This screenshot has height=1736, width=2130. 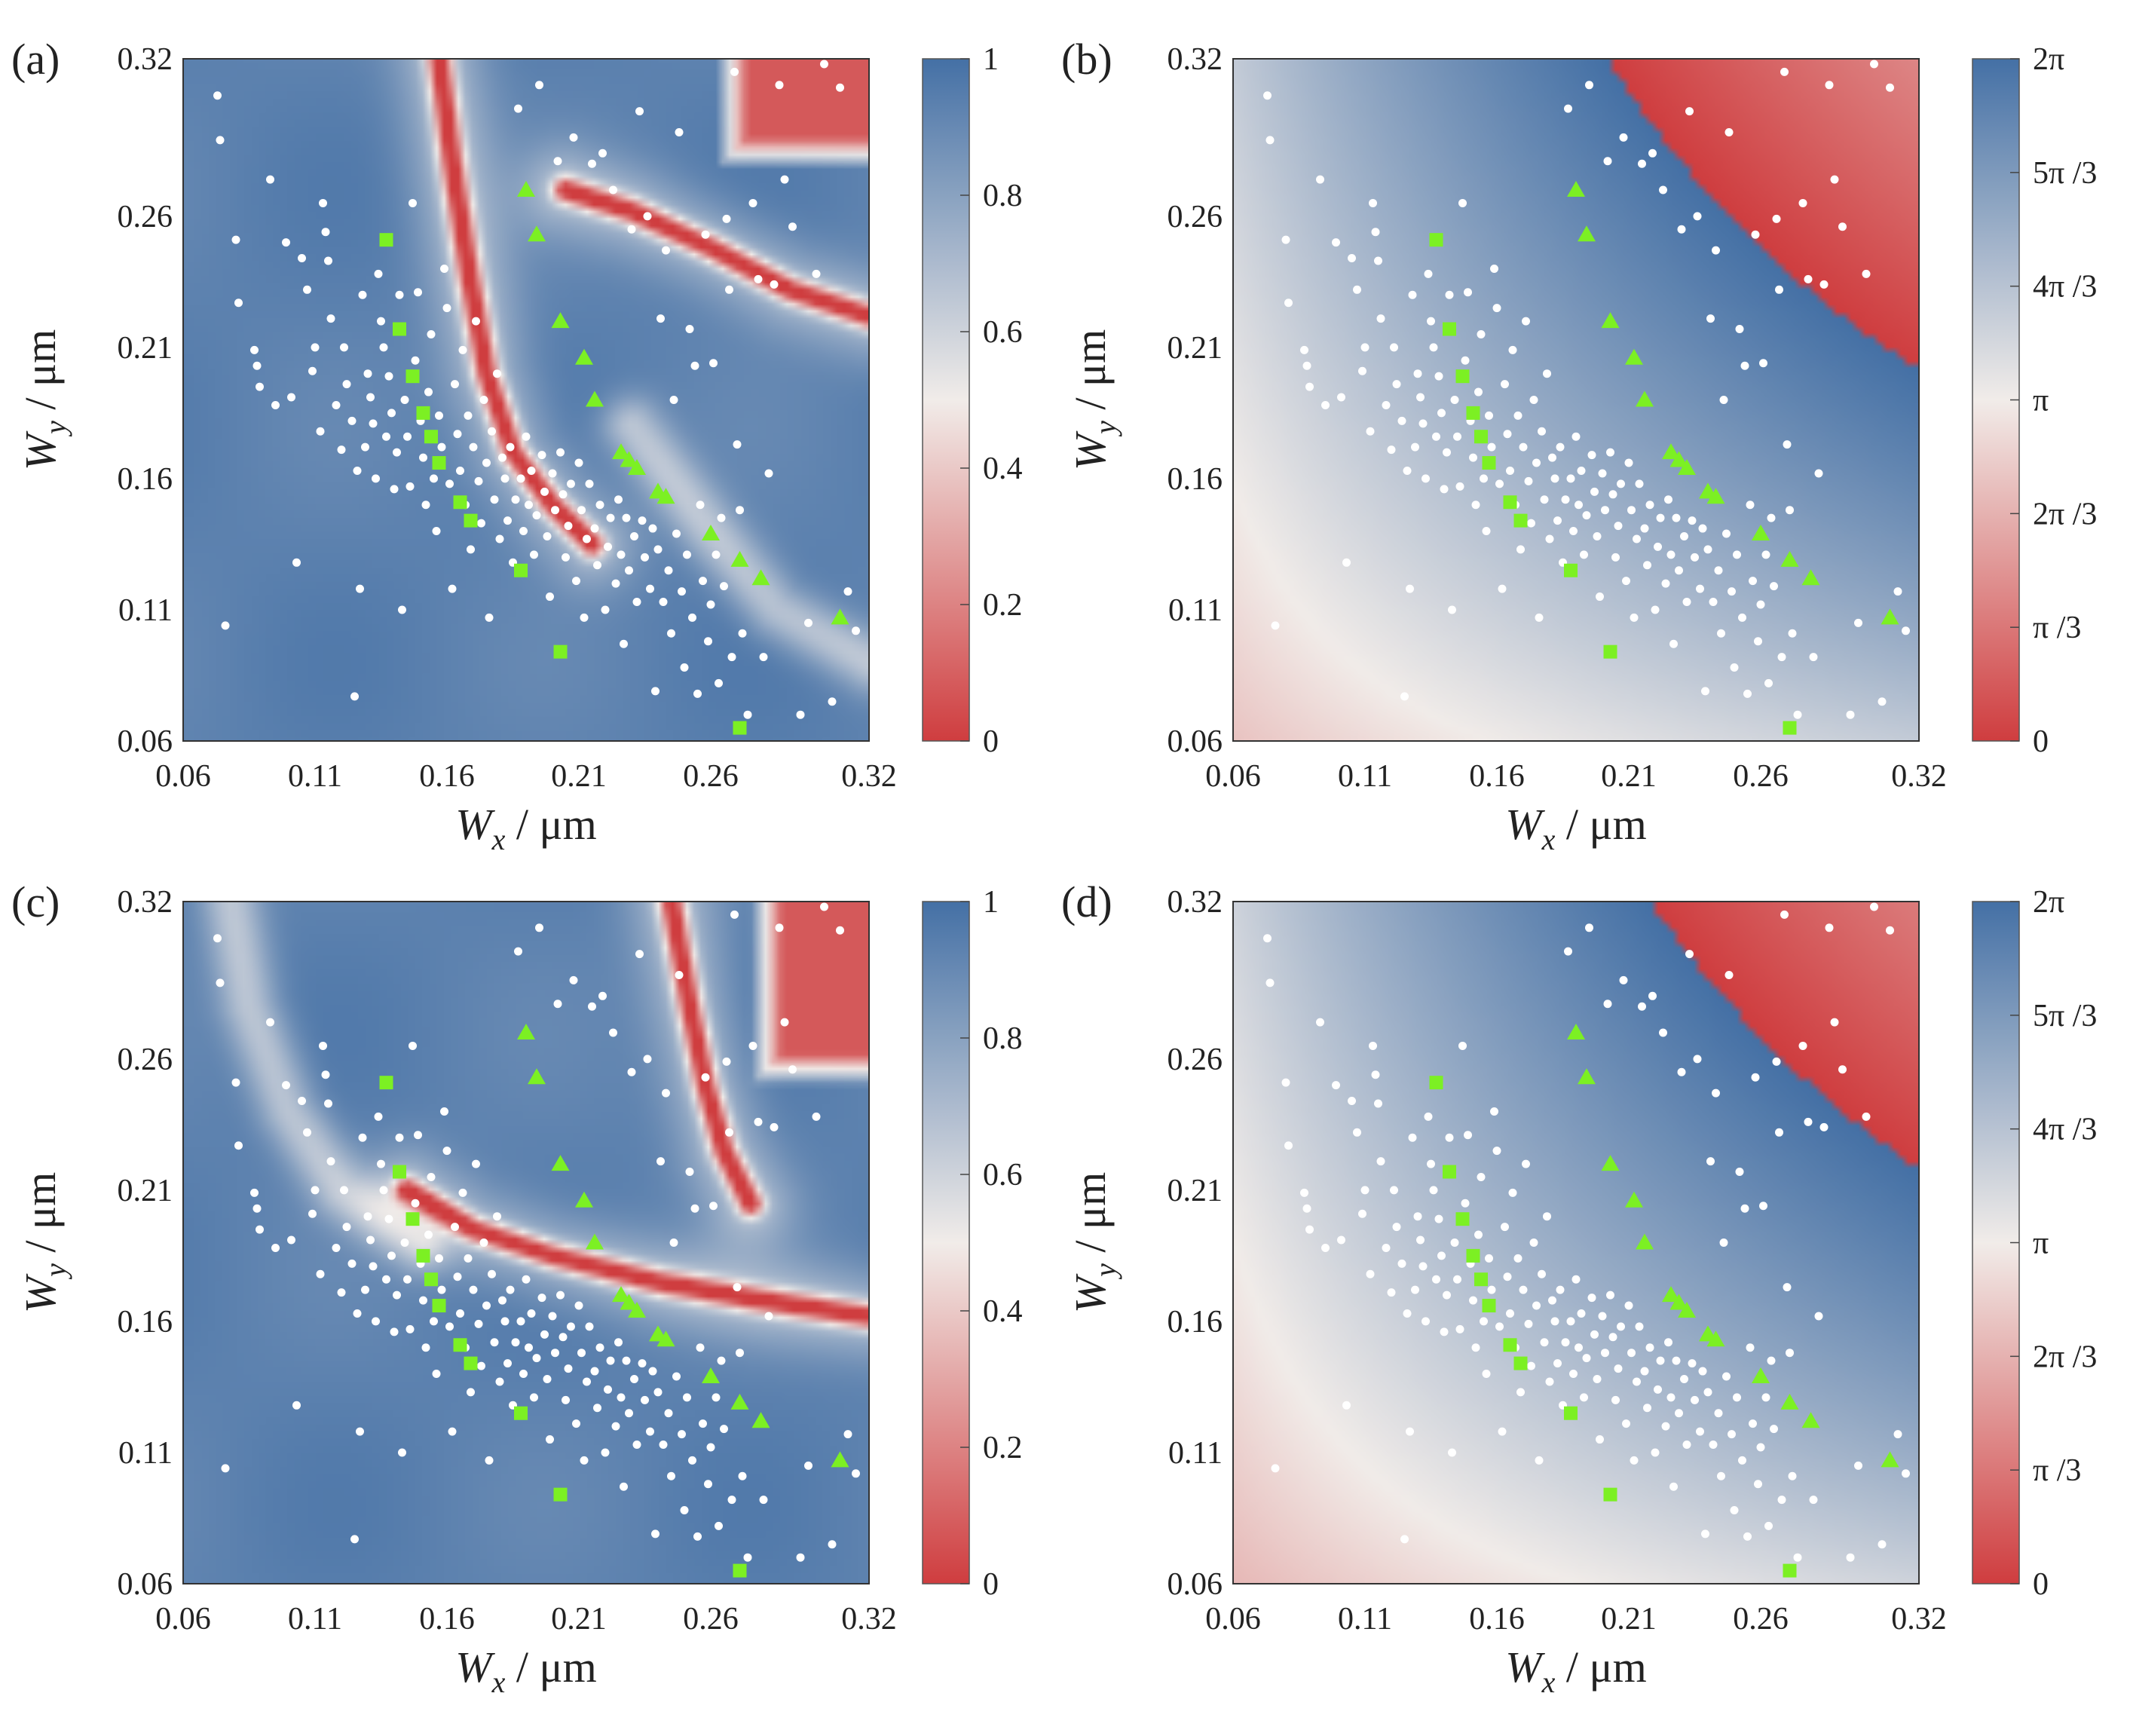 What do you see at coordinates (1196, 480) in the screenshot?
I see `y-tick-label: 0.16` at bounding box center [1196, 480].